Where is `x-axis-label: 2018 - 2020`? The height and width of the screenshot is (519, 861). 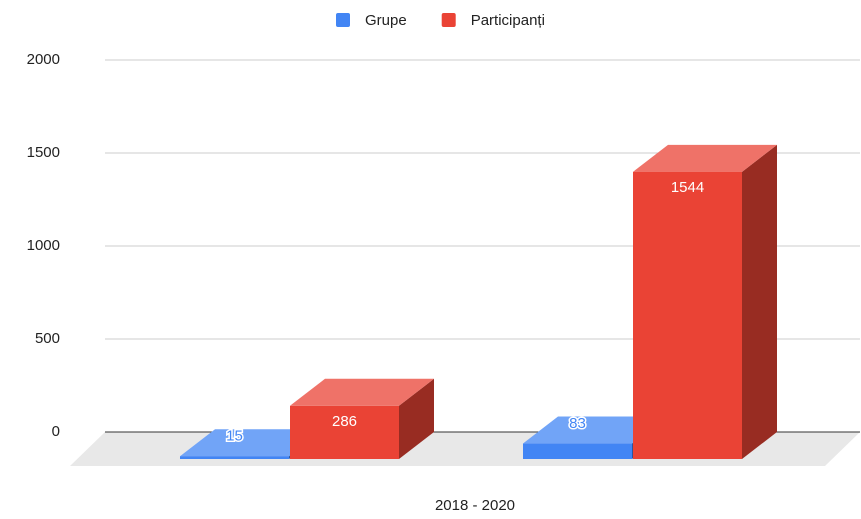
x-axis-label: 2018 - 2020 is located at coordinates (475, 505).